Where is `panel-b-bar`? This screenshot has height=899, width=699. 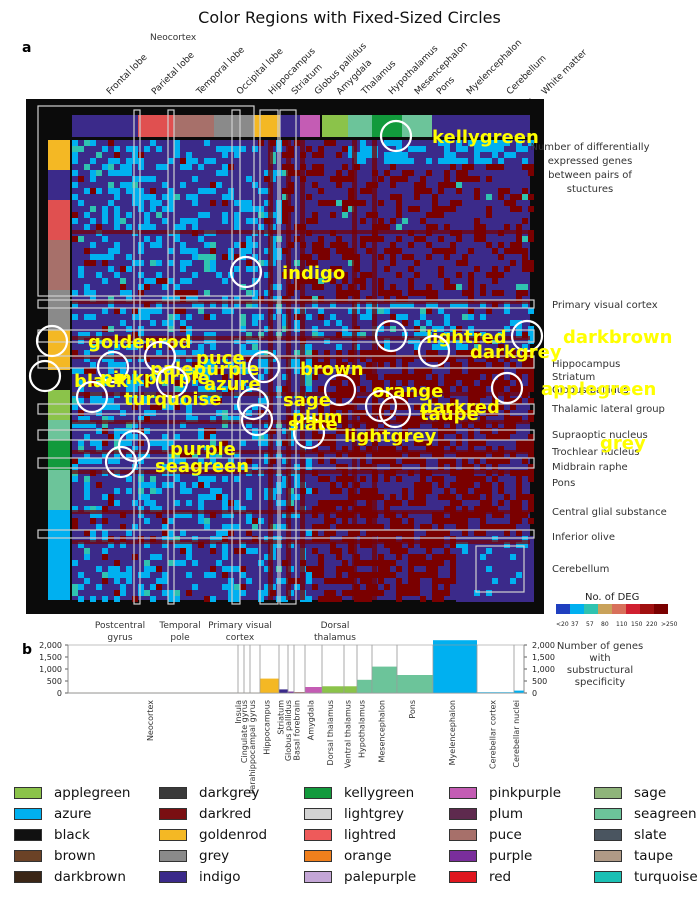
panel-b-bar is located at coordinates (364, 686).